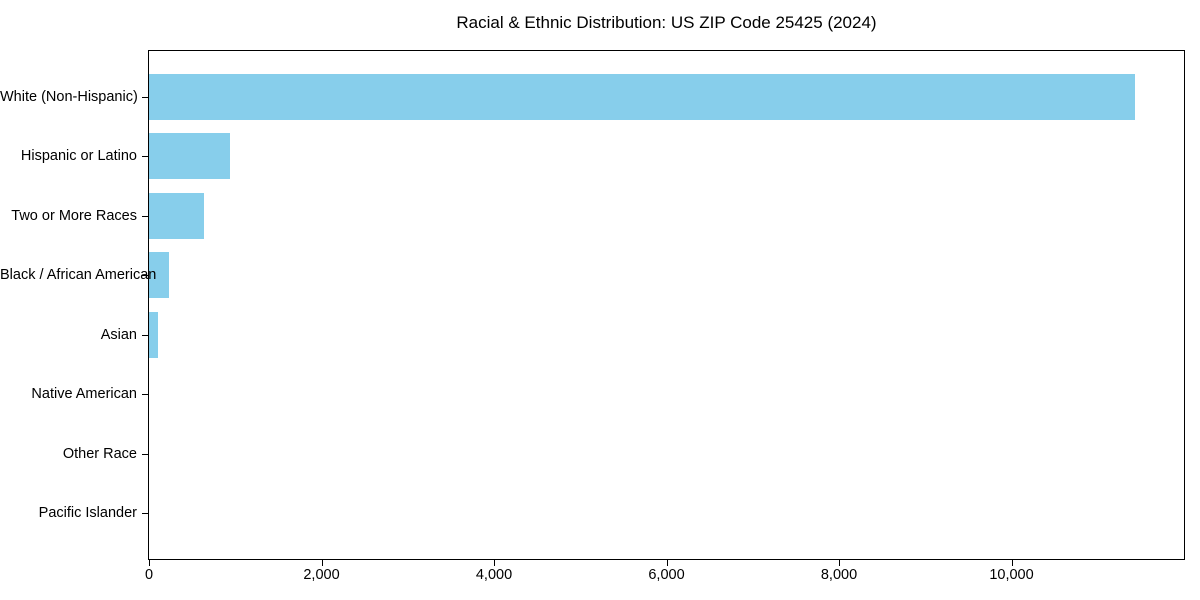  What do you see at coordinates (666, 575) in the screenshot?
I see `x-tick-label-6000: 6,000` at bounding box center [666, 575].